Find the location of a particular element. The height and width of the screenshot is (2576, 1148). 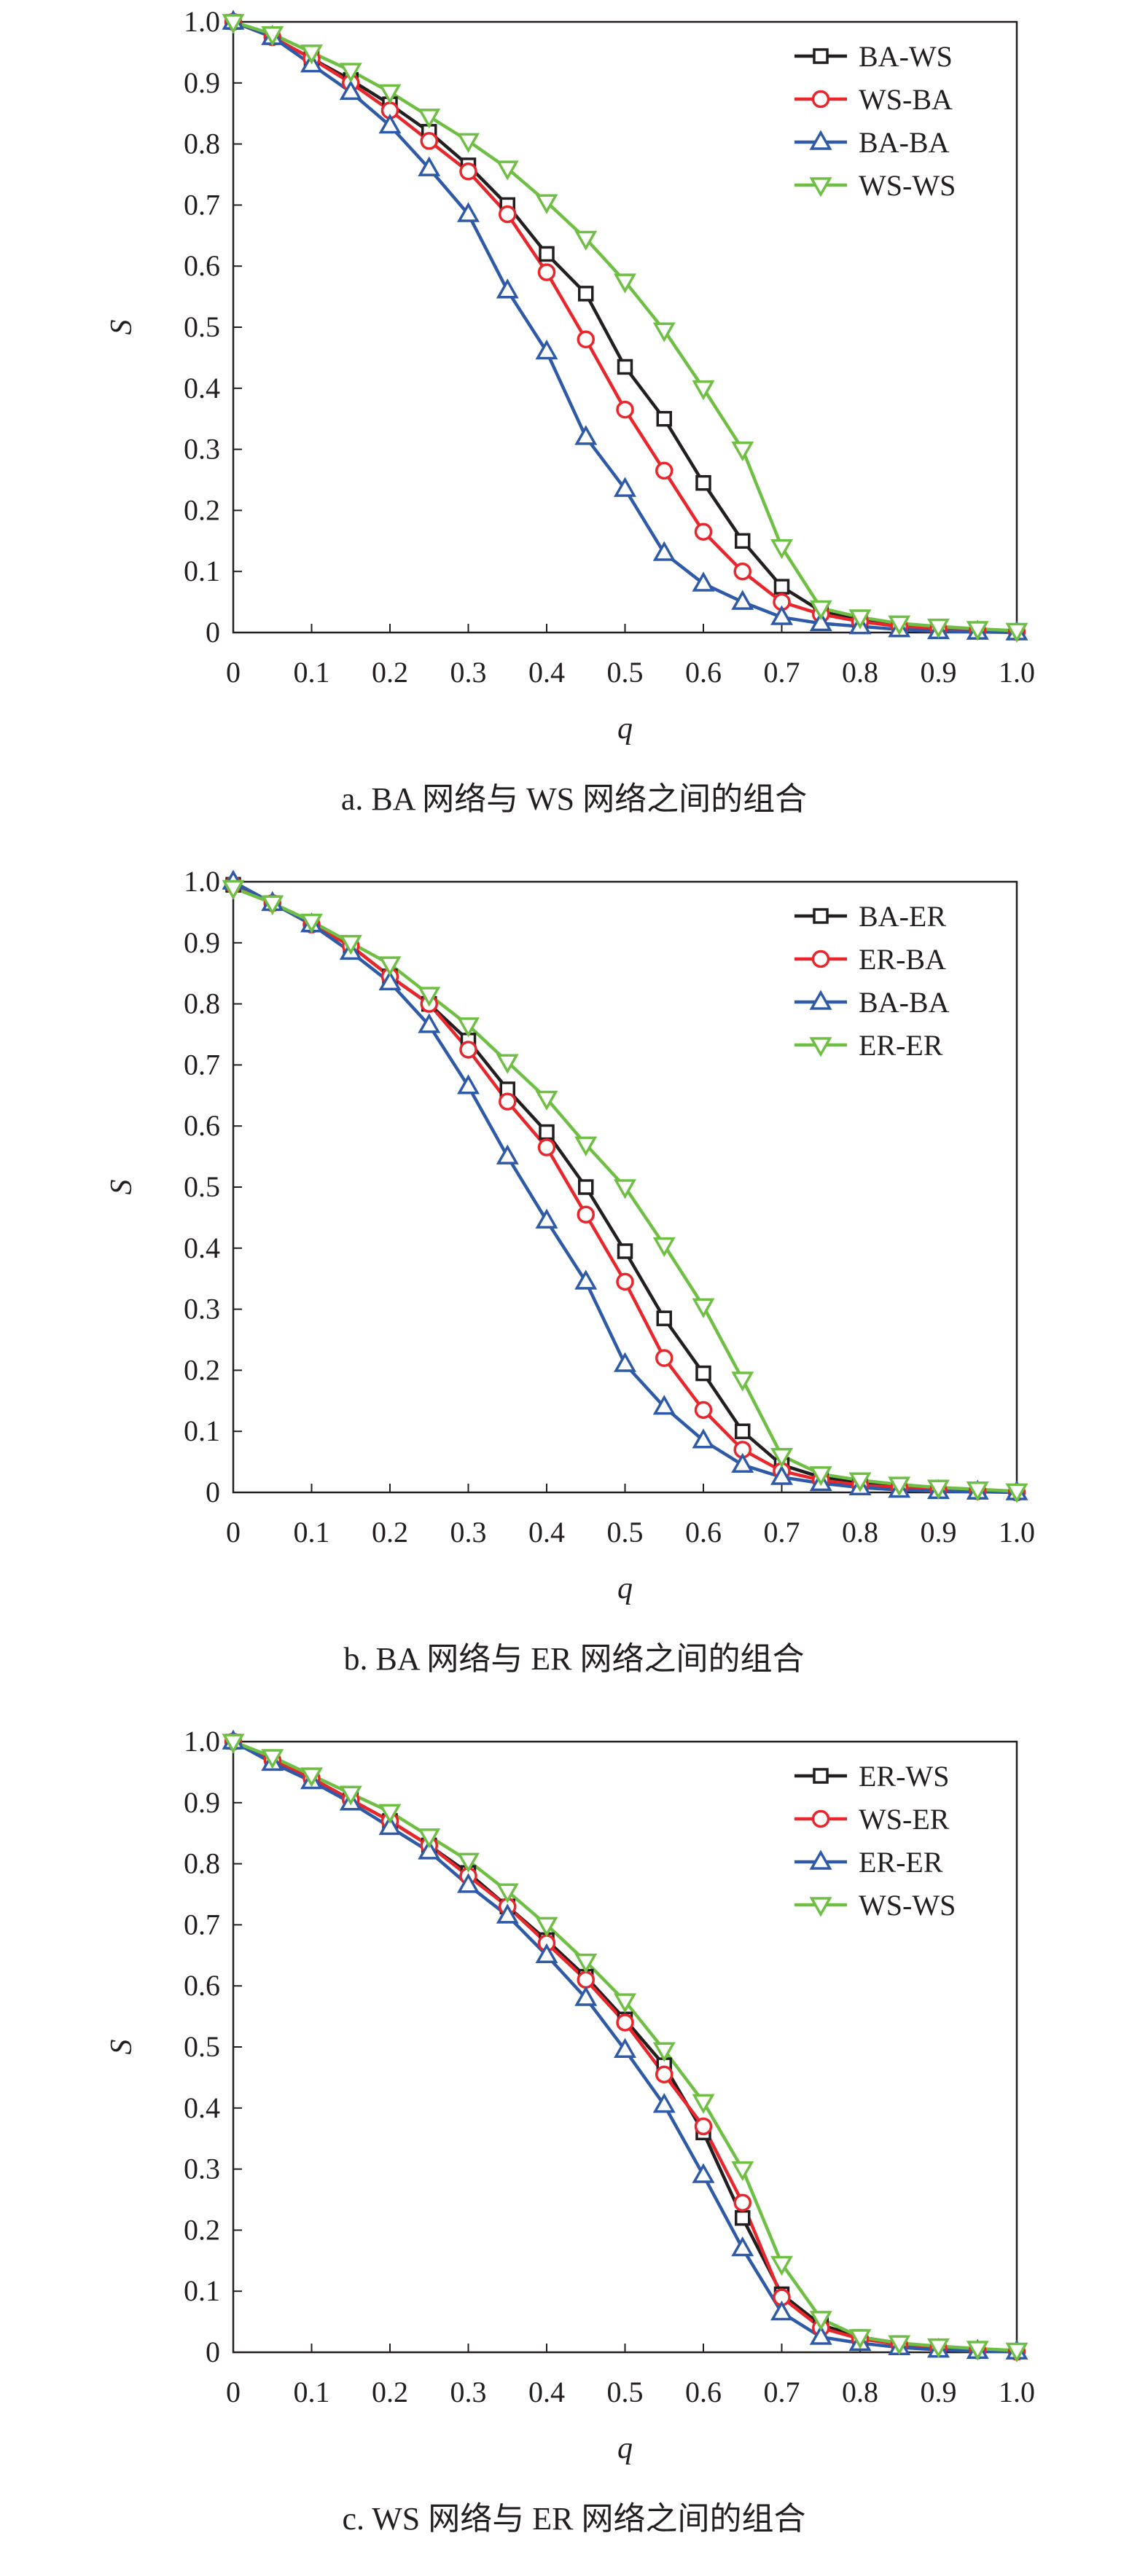

y-tick-label: 0.6 is located at coordinates (202, 265).